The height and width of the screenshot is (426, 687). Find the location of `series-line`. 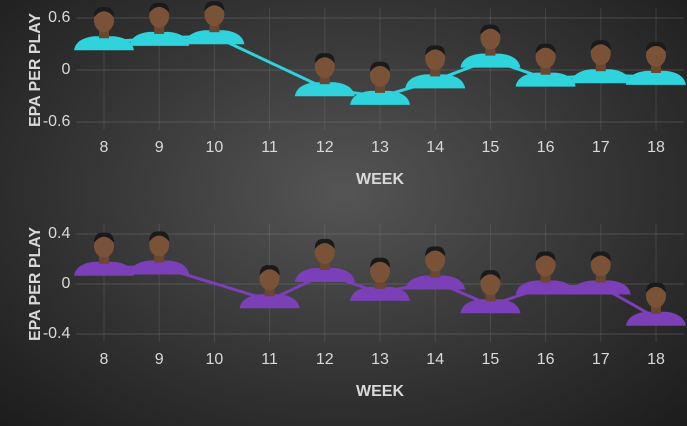

series-line is located at coordinates (380, 66).